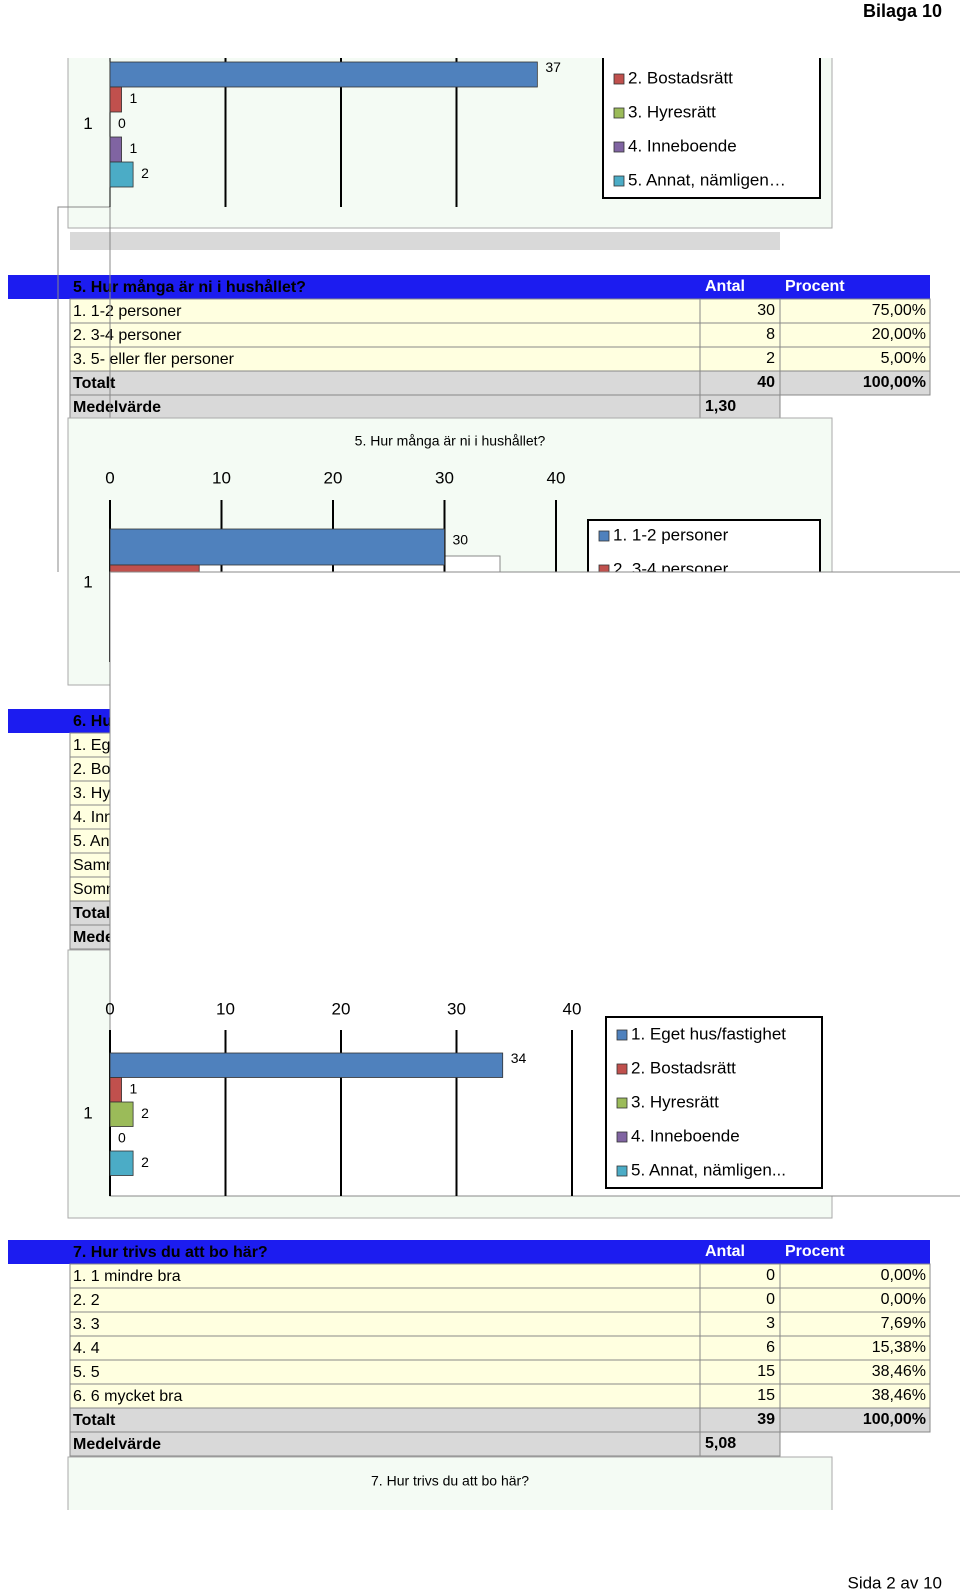  Describe the element at coordinates (189, 287) in the screenshot. I see `table-title: 5. Hur många är ni i hushållet?` at that location.